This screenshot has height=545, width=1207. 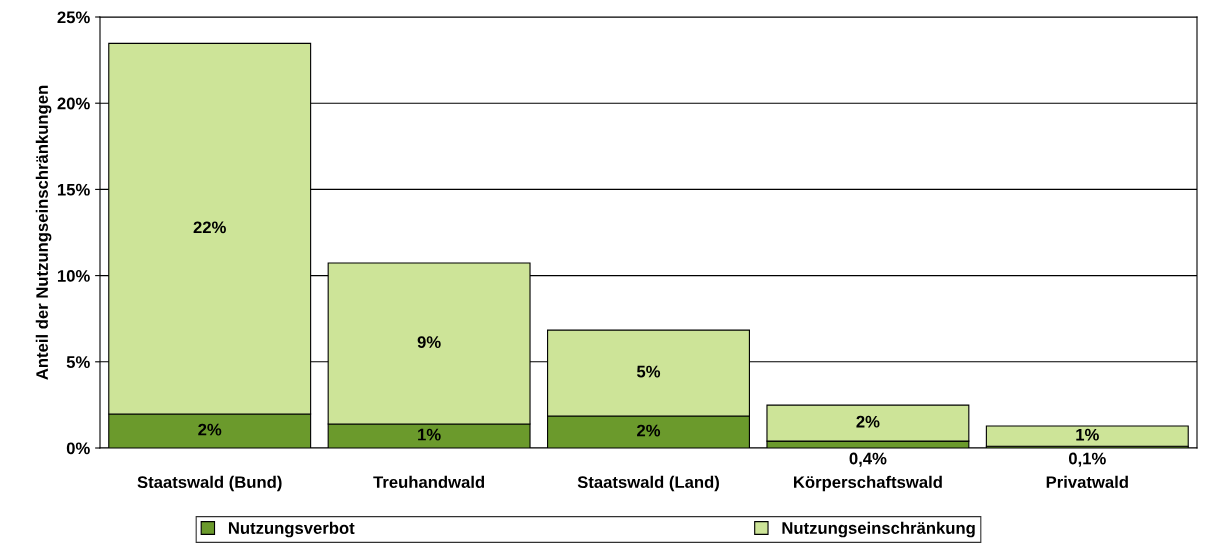 What do you see at coordinates (429, 482) in the screenshot?
I see `x-tick-label: Treuhandwald` at bounding box center [429, 482].